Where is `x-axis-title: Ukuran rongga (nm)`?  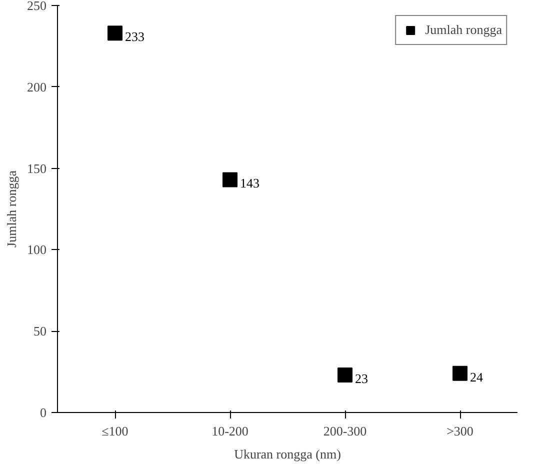
x-axis-title: Ukuran rongga (nm) is located at coordinates (287, 454).